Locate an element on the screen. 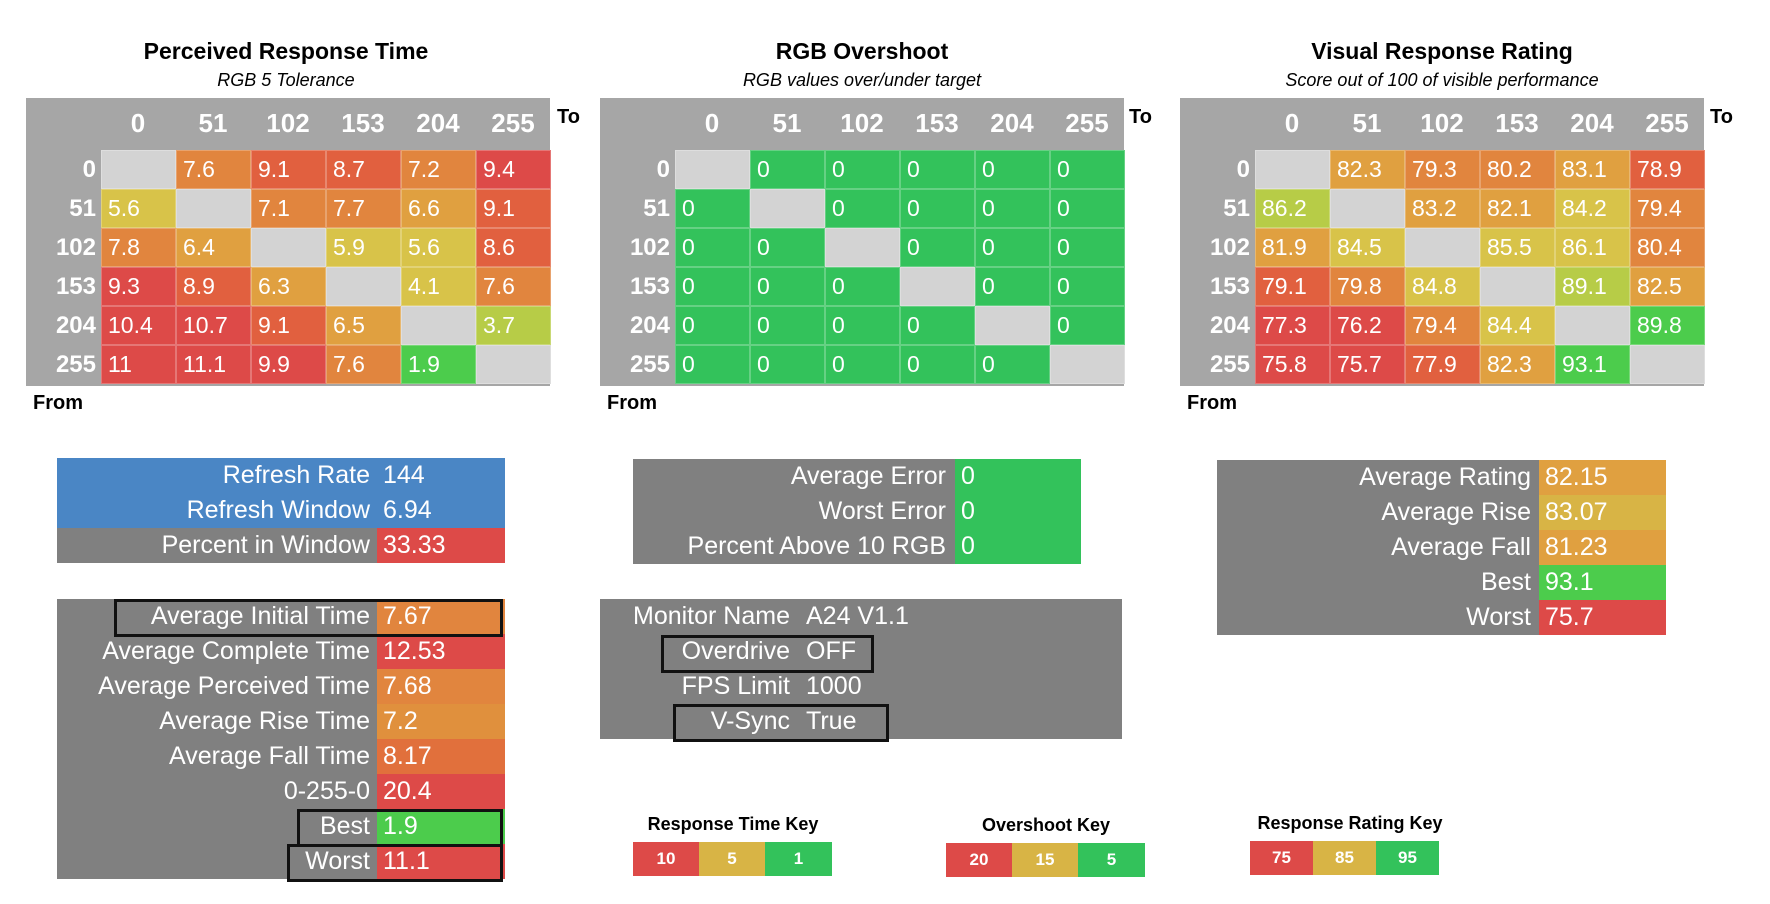  best-time-row: Best 1.9 is located at coordinates (281, 826).